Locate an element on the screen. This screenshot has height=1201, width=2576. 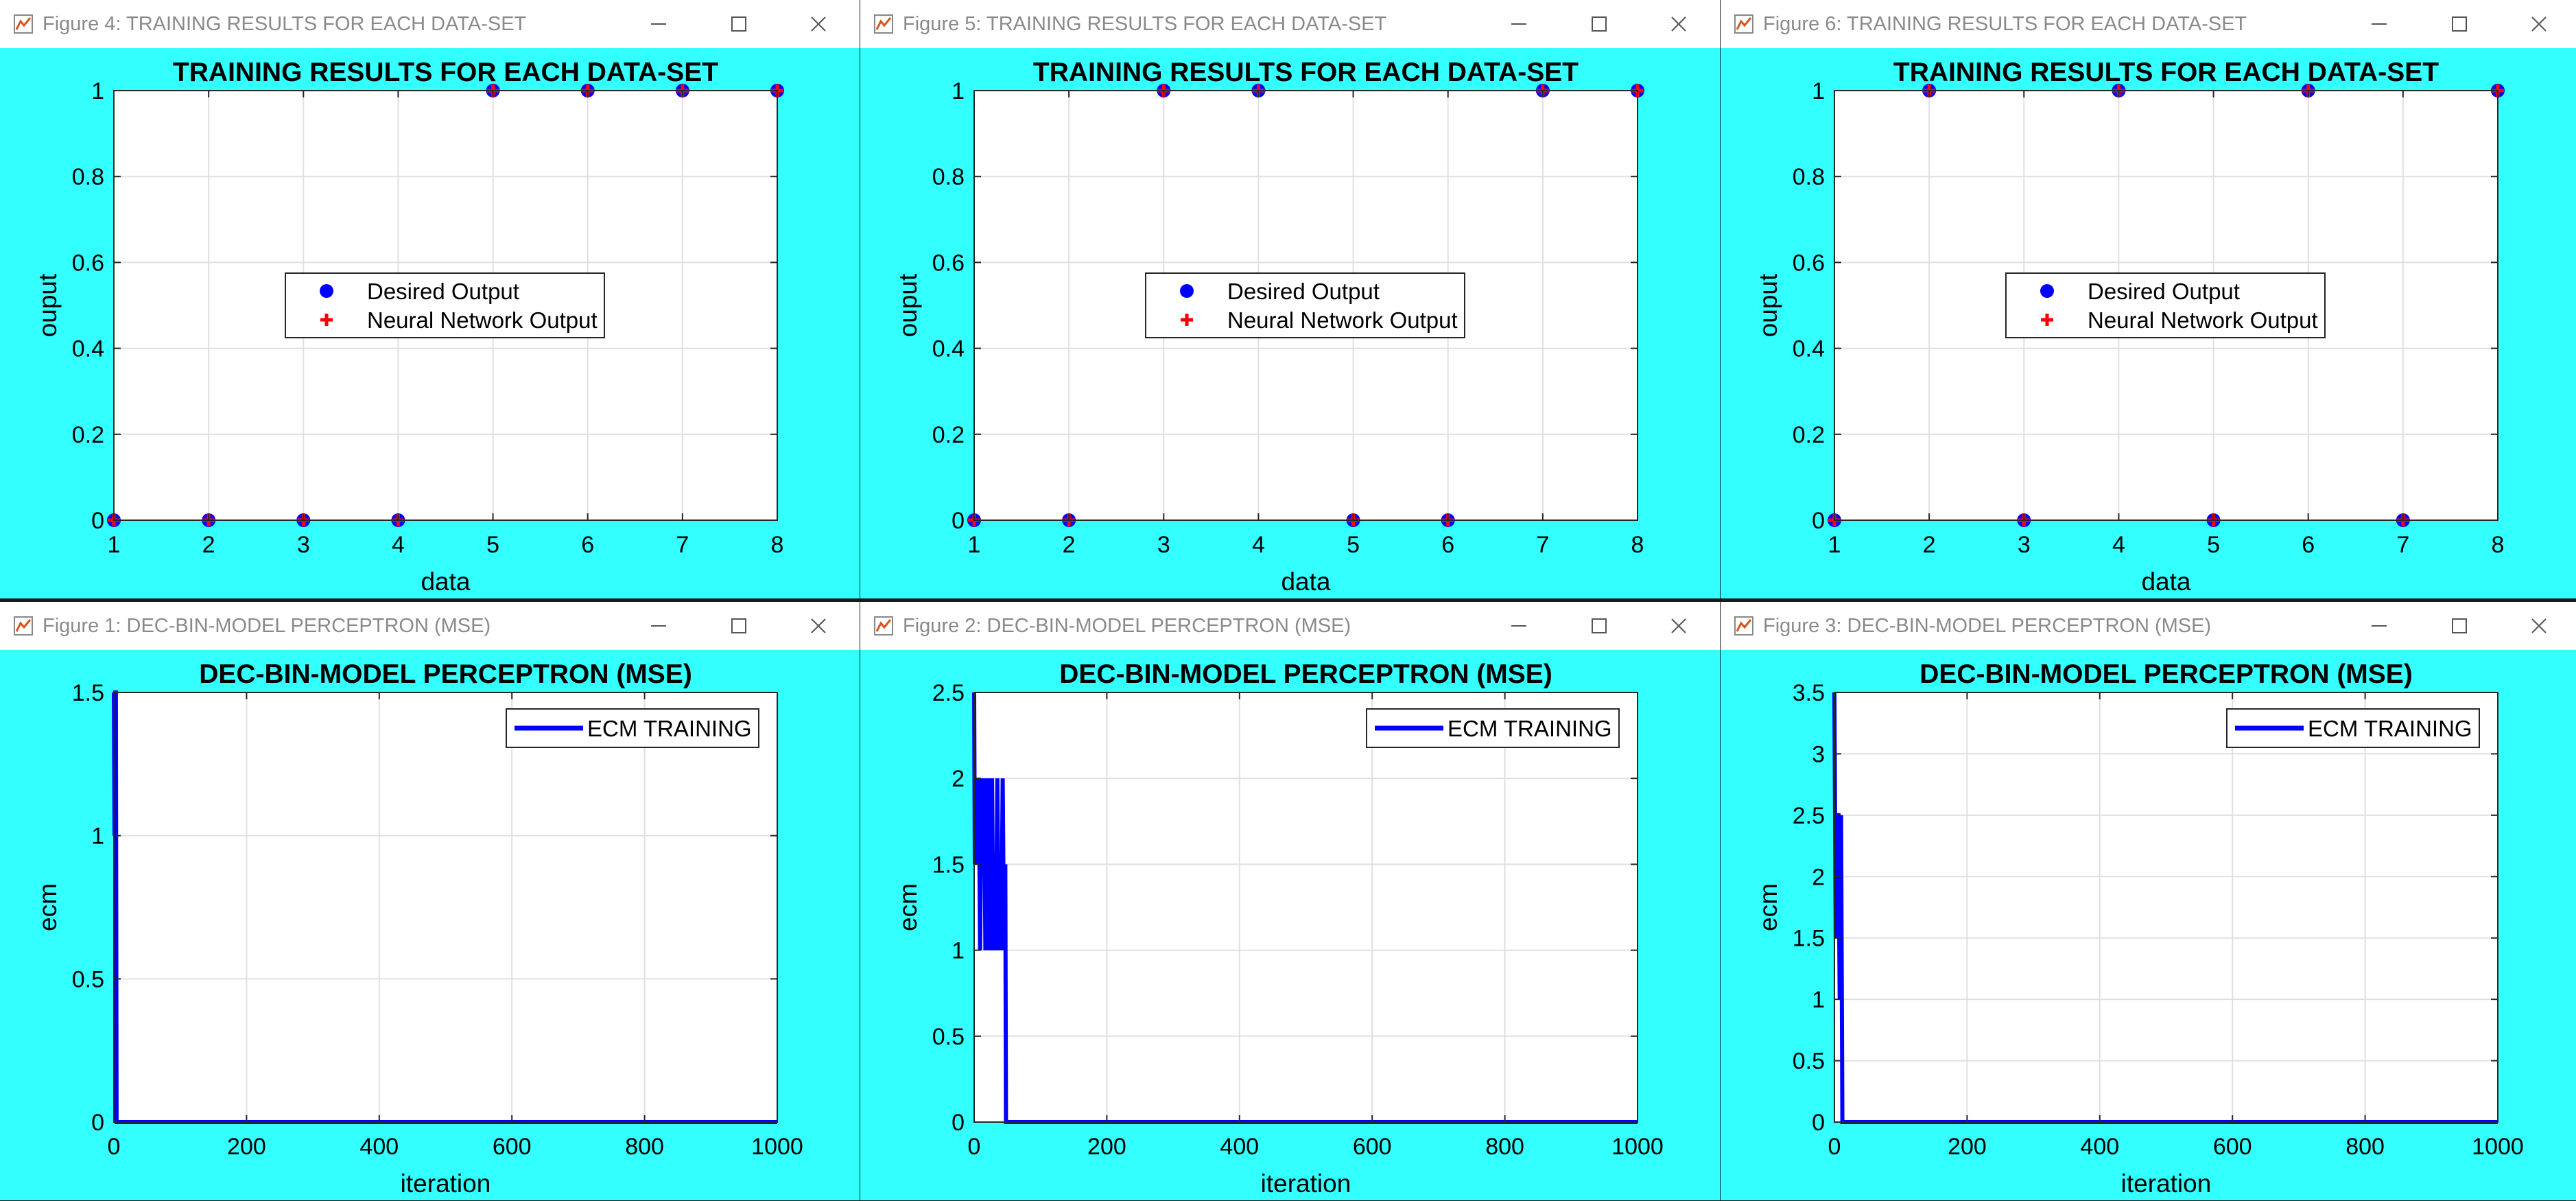
x-axis-label: data is located at coordinates (445, 582).